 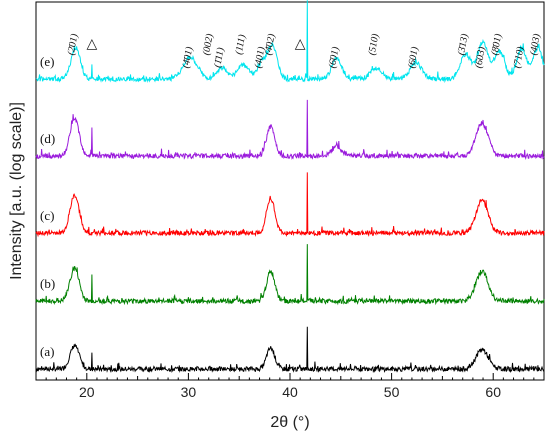 What do you see at coordinates (189, 392) in the screenshot?
I see `x-tick-label: 30` at bounding box center [189, 392].